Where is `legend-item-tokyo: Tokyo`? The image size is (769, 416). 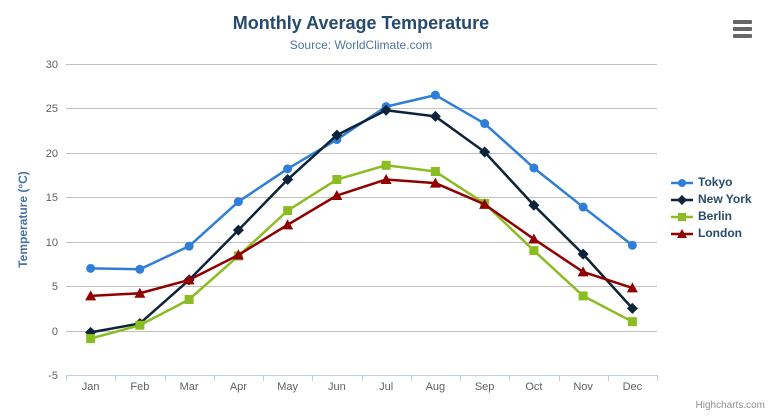
legend-item-tokyo: Tokyo is located at coordinates (711, 182).